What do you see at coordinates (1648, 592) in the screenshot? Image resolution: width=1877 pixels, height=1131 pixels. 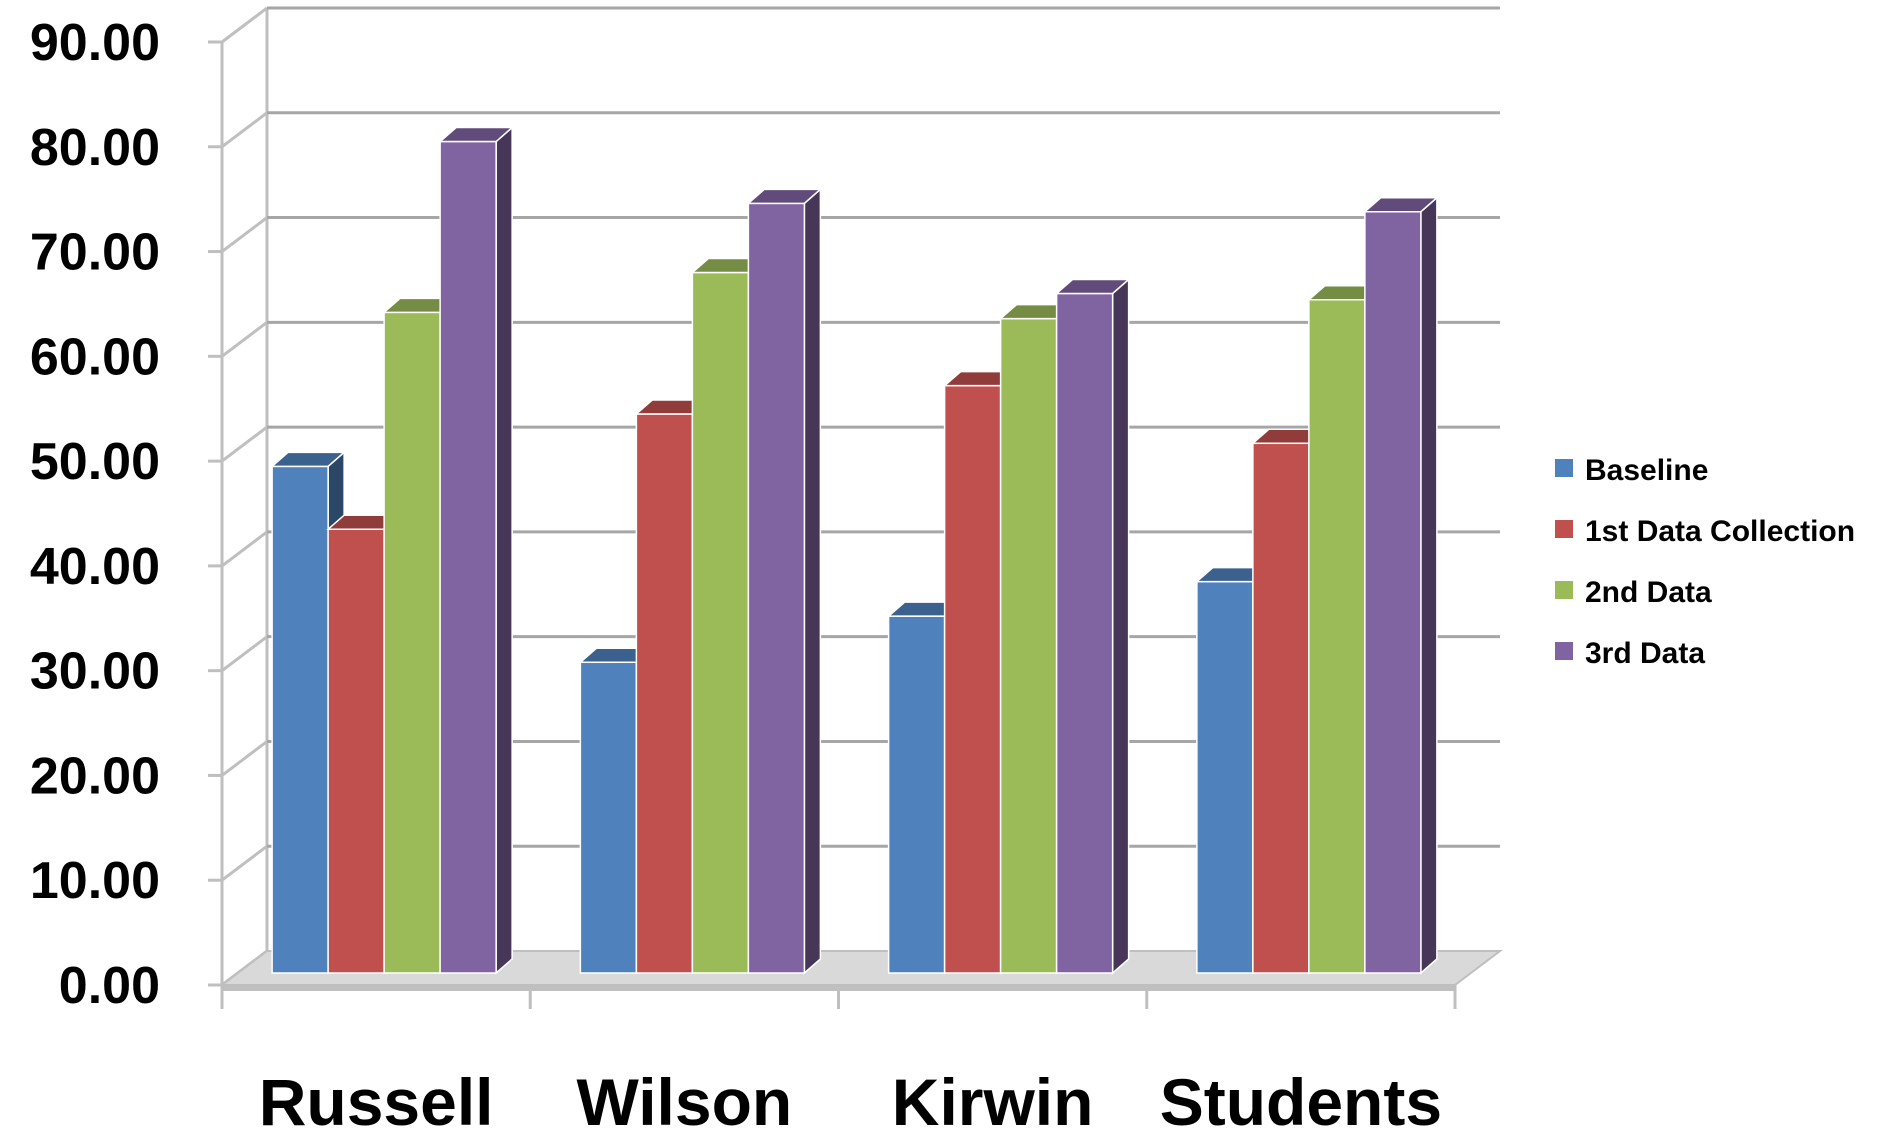 I see `legend-label: 2nd Data` at bounding box center [1648, 592].